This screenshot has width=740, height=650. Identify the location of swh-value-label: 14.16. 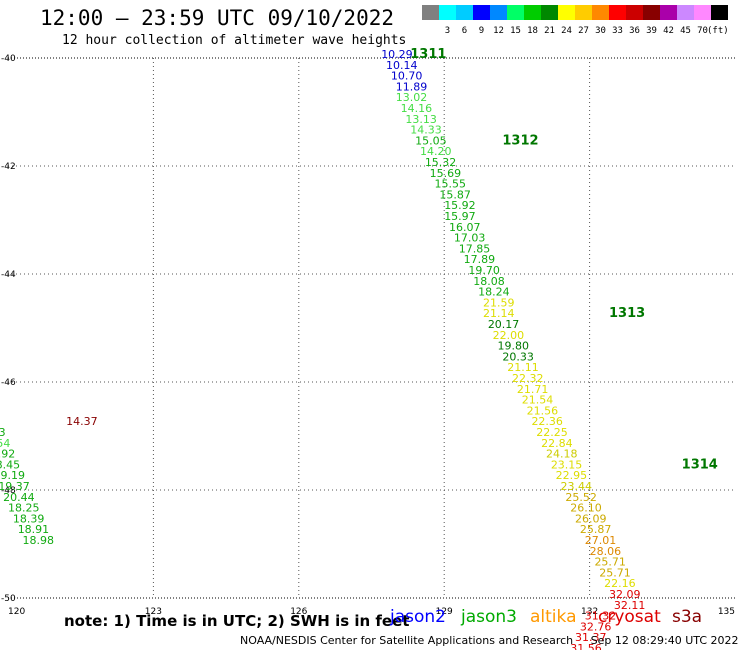
(417, 108).